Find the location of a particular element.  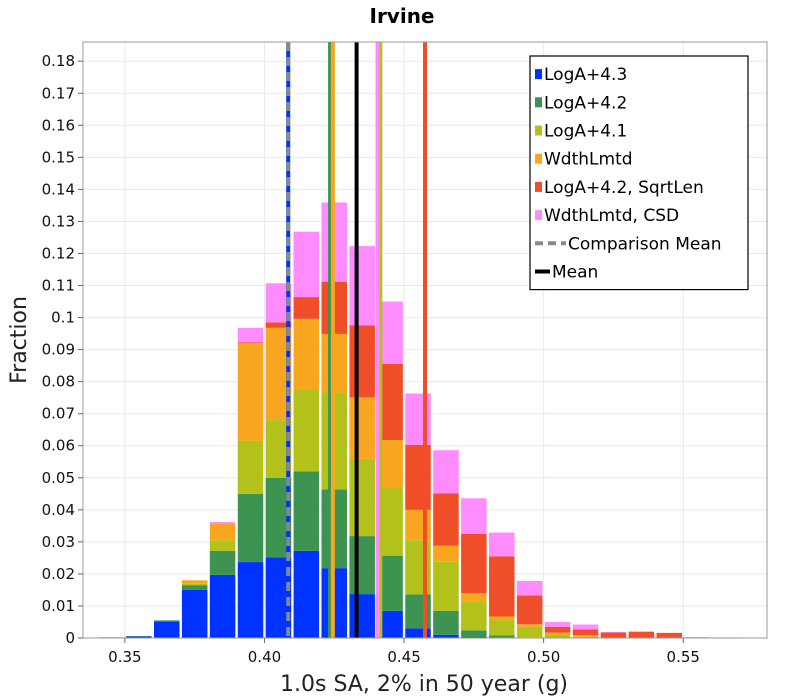

y-tick-label: 0.01 is located at coordinates (58, 606).